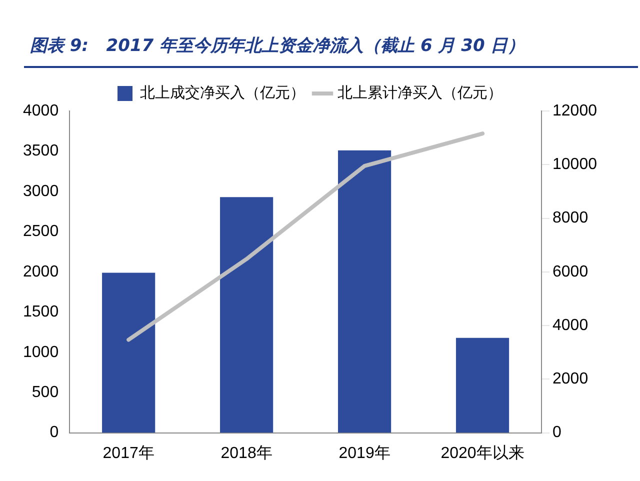 The image size is (640, 481). I want to click on y-tick-label: 4000, so click(41, 111).